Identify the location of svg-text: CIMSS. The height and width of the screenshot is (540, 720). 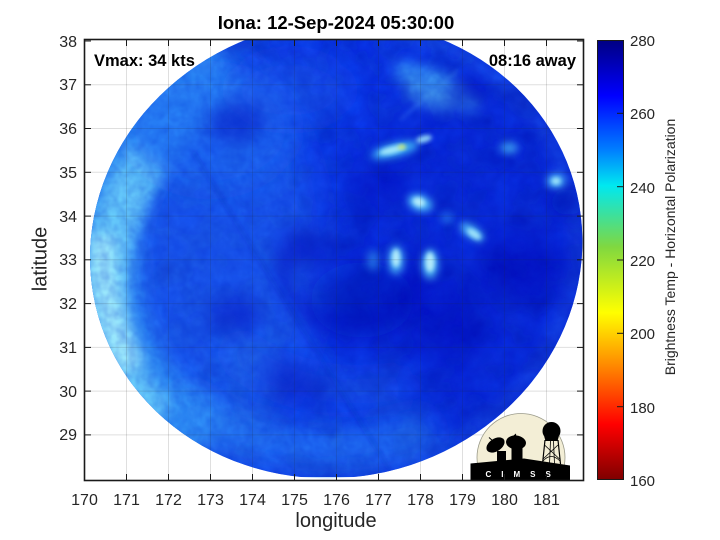
(523, 474).